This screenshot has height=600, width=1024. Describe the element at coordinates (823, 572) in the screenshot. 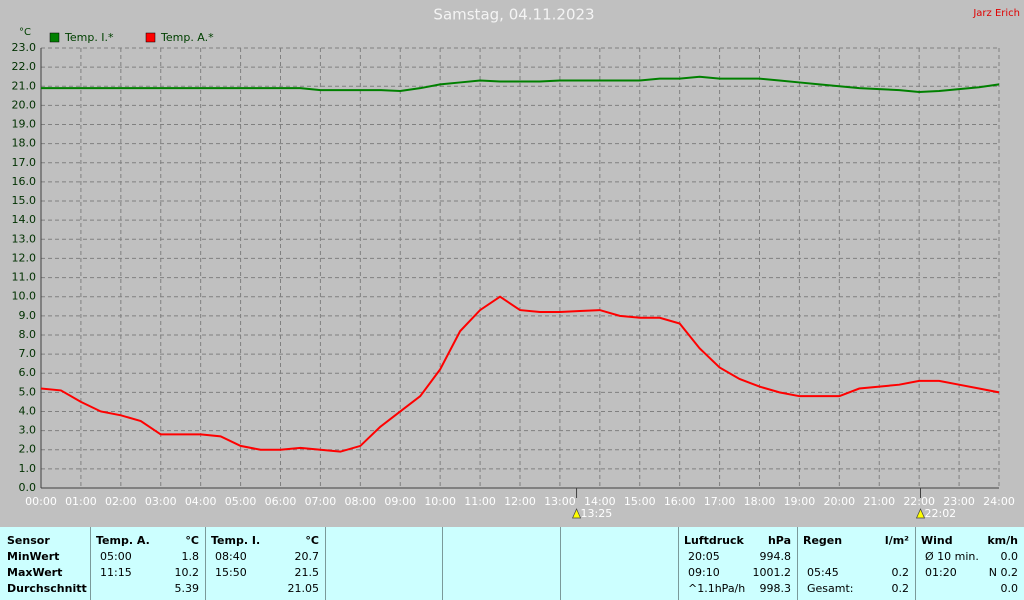

I see `cell-time: 05:45` at that location.